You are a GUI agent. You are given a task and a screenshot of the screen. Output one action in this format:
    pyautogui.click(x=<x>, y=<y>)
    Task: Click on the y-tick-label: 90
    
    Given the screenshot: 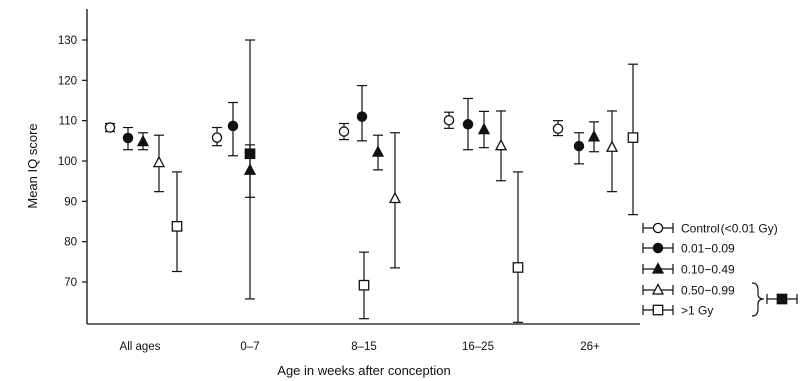 What is the action you would take?
    pyautogui.click(x=70, y=202)
    